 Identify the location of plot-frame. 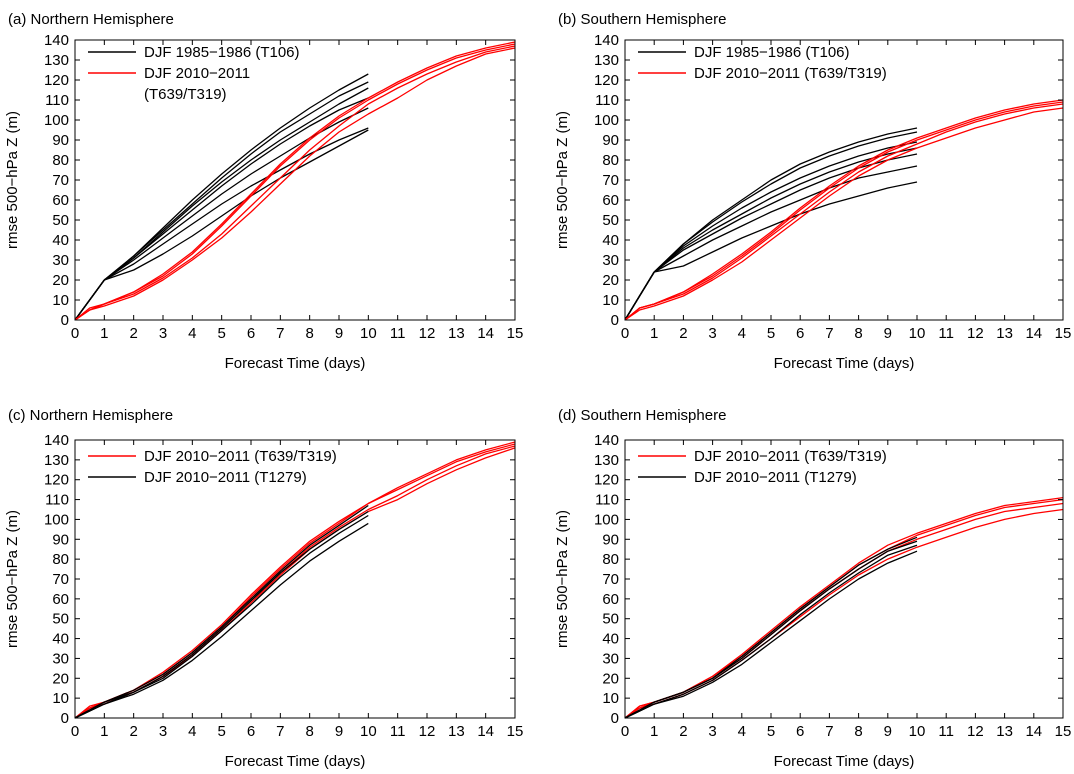
(295, 180).